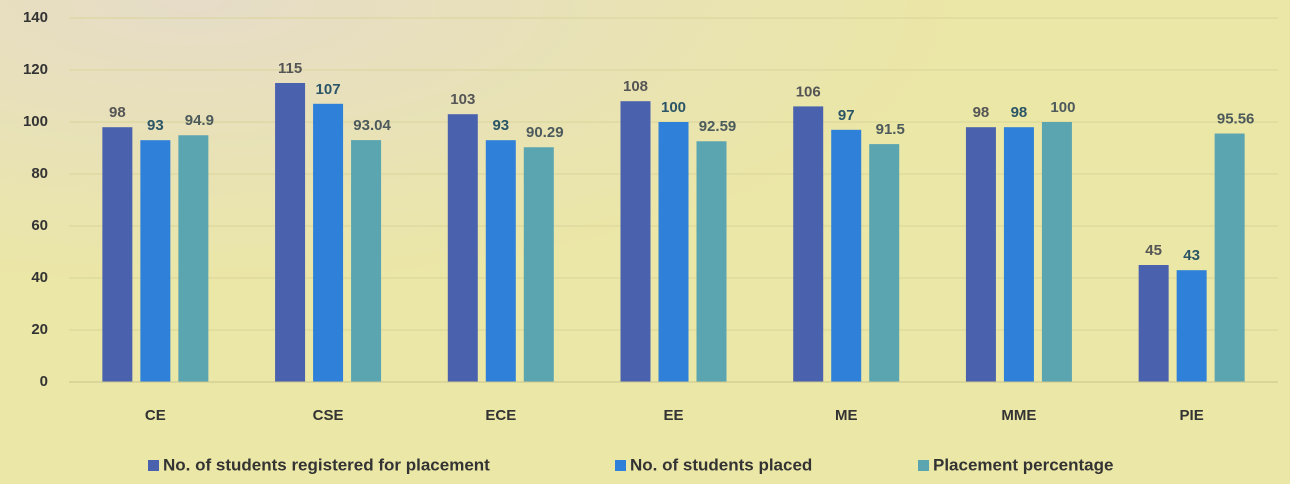 This screenshot has height=484, width=1290. What do you see at coordinates (290, 68) in the screenshot?
I see `value-label: 115` at bounding box center [290, 68].